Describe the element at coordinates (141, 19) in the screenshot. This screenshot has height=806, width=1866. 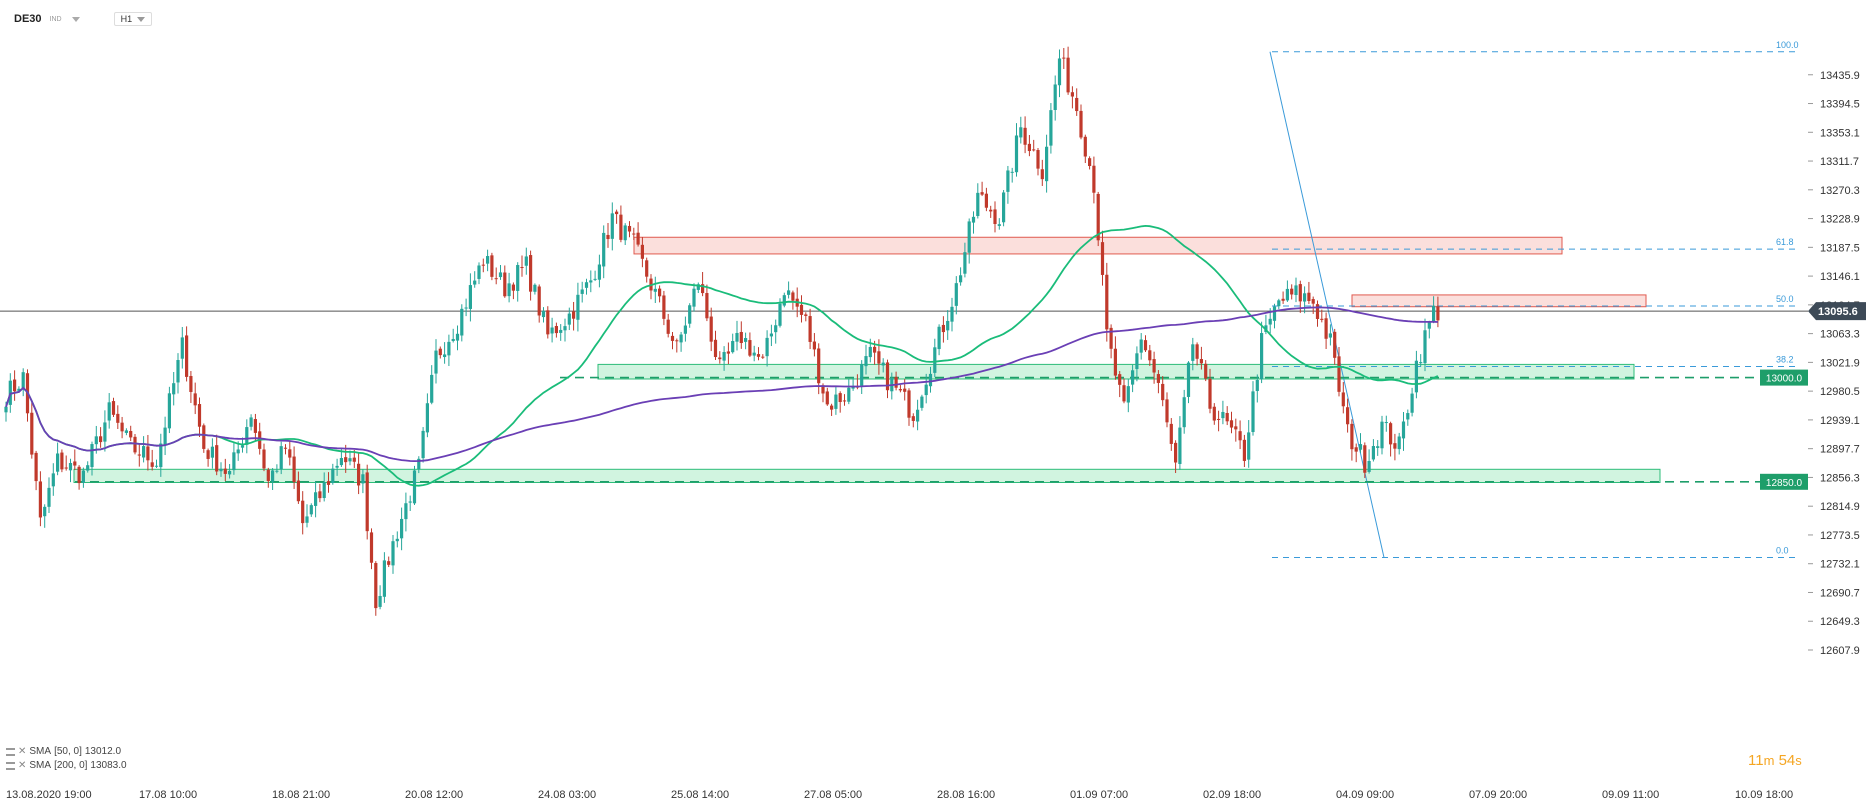
I see `timeframe-dropdown-icon` at that location.